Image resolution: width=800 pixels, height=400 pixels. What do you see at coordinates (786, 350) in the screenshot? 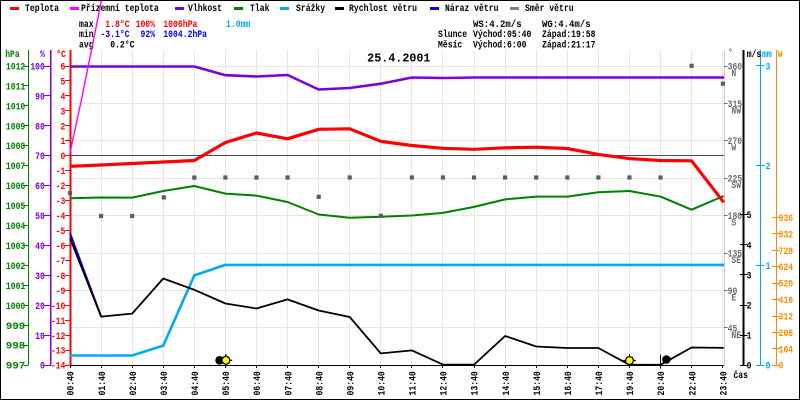
I see `svg-text: 104` at bounding box center [786, 350].